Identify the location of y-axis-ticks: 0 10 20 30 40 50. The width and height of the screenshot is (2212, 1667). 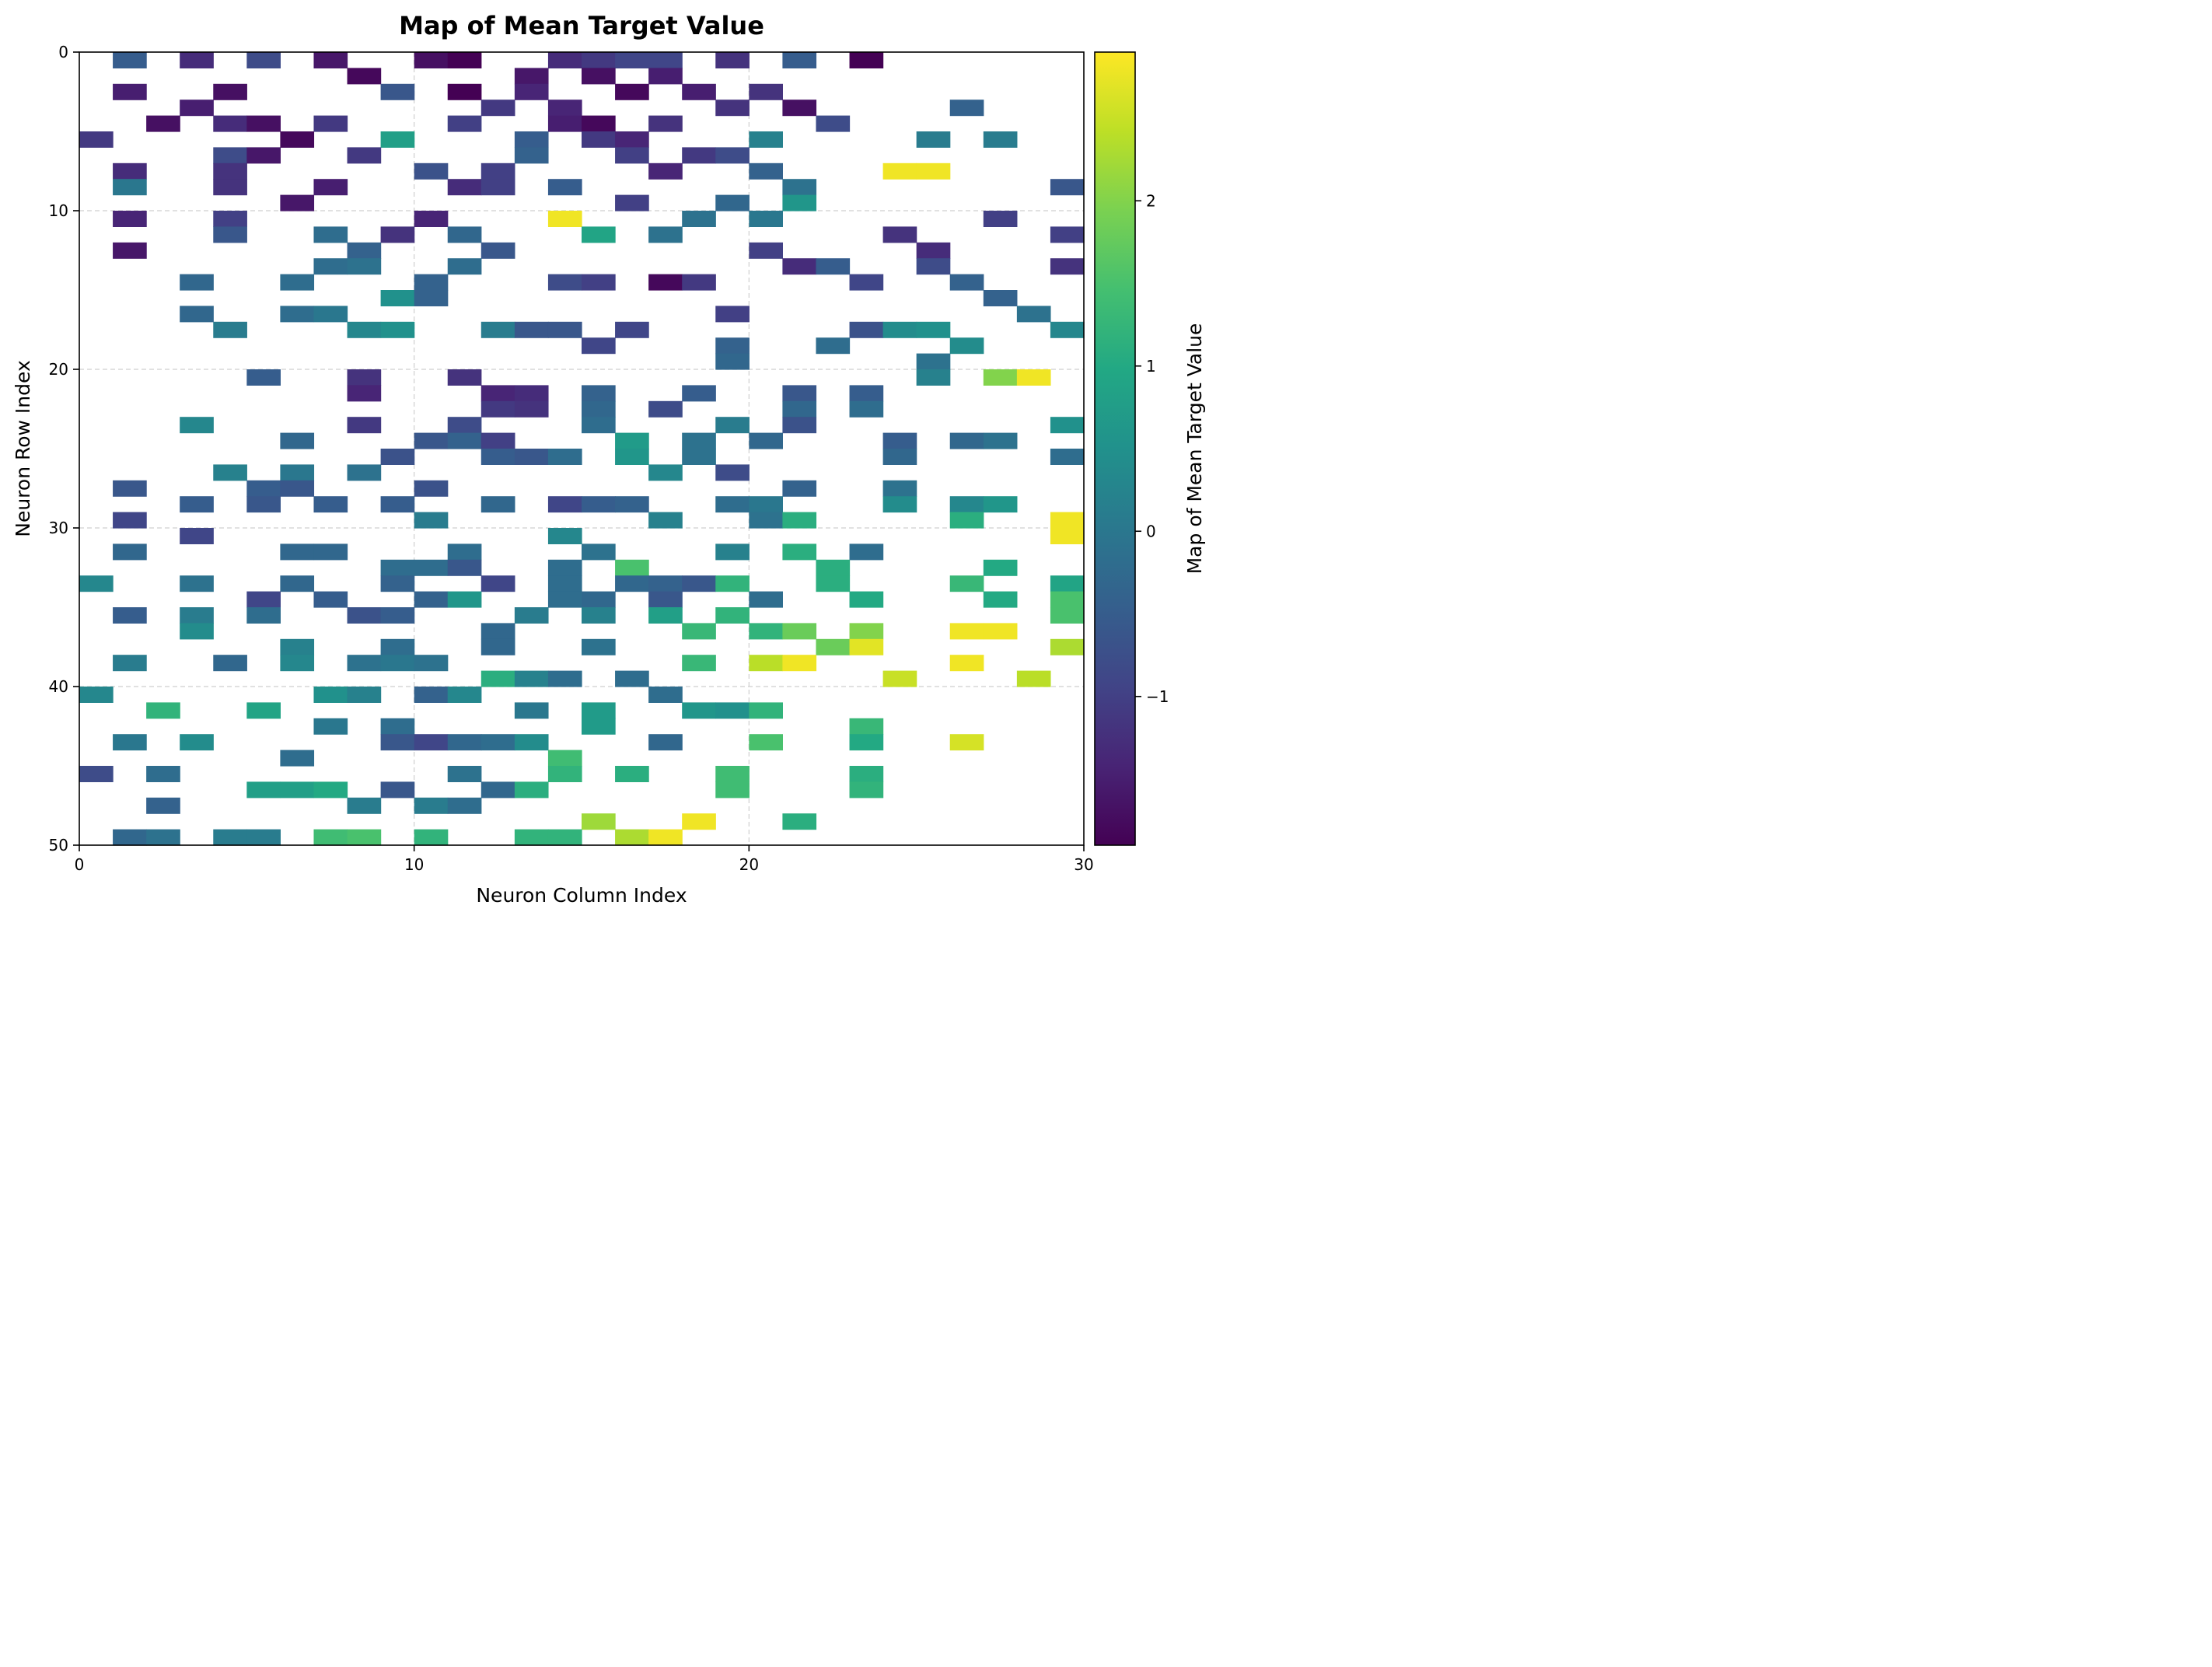
(64, 448).